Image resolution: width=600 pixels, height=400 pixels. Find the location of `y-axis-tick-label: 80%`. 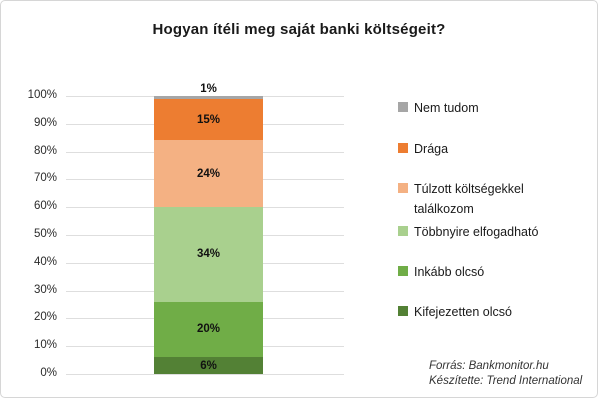

y-axis-tick-label: 80% is located at coordinates (45, 150).